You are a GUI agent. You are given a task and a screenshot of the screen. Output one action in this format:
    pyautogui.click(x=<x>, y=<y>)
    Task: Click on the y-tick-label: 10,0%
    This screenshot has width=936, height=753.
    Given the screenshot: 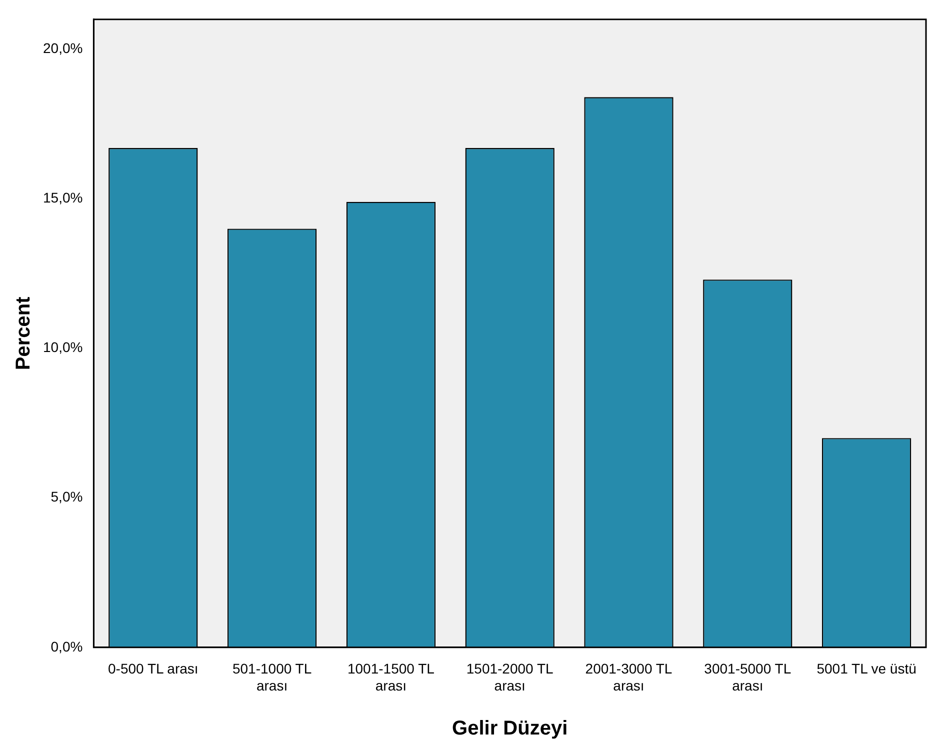 What is the action you would take?
    pyautogui.click(x=62, y=347)
    